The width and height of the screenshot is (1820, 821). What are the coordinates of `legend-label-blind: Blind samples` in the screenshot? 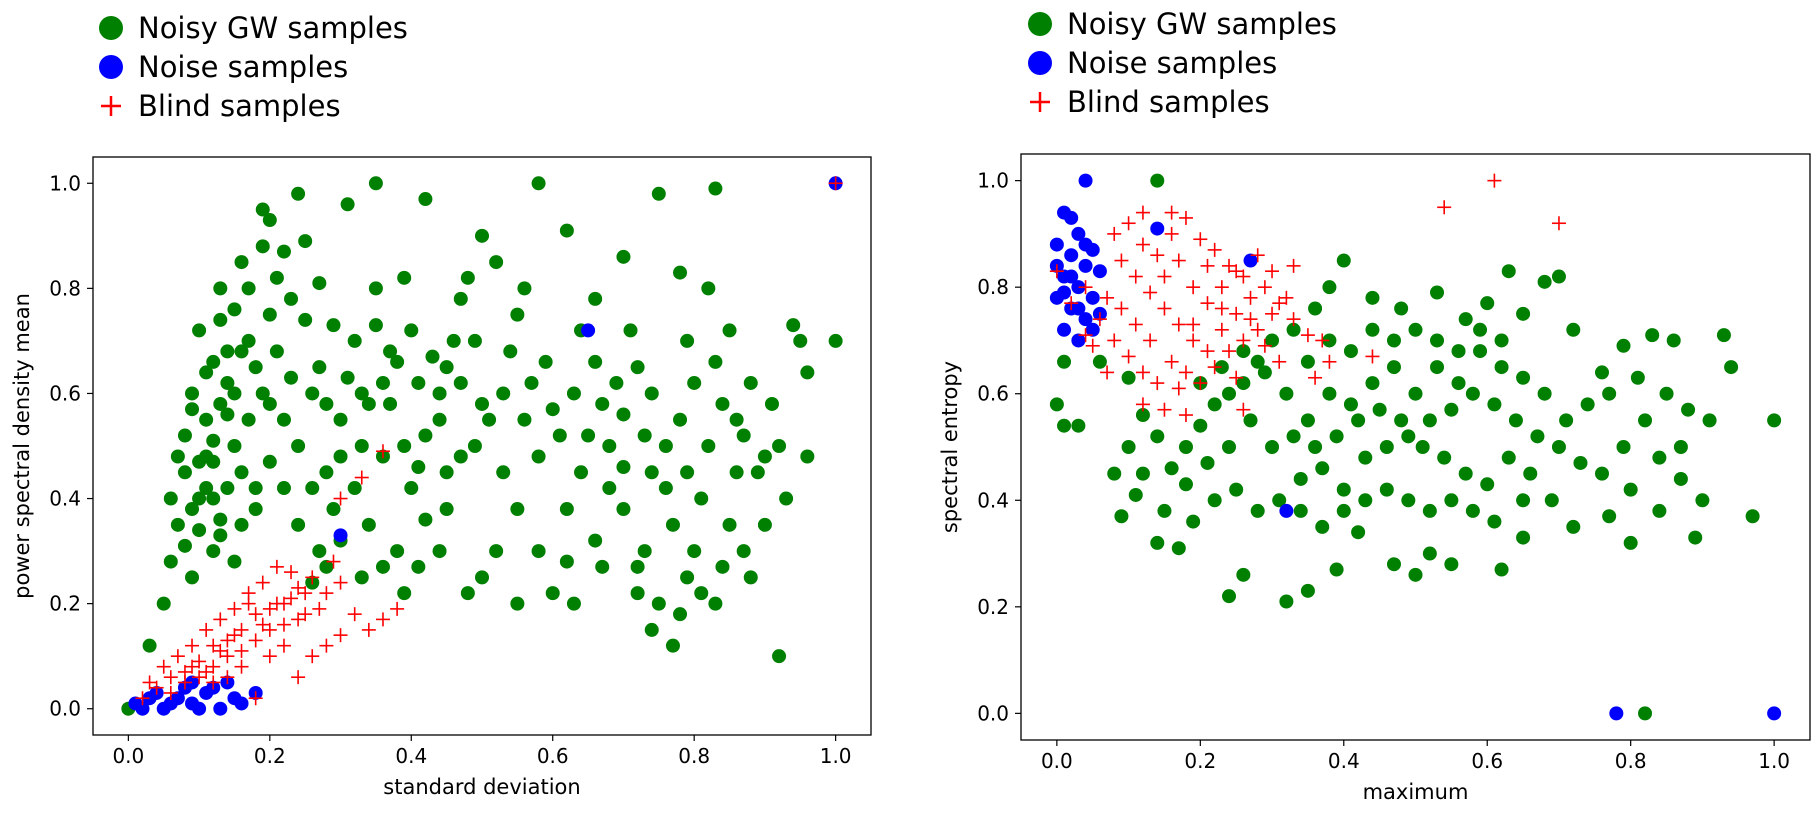 It's located at (239, 105).